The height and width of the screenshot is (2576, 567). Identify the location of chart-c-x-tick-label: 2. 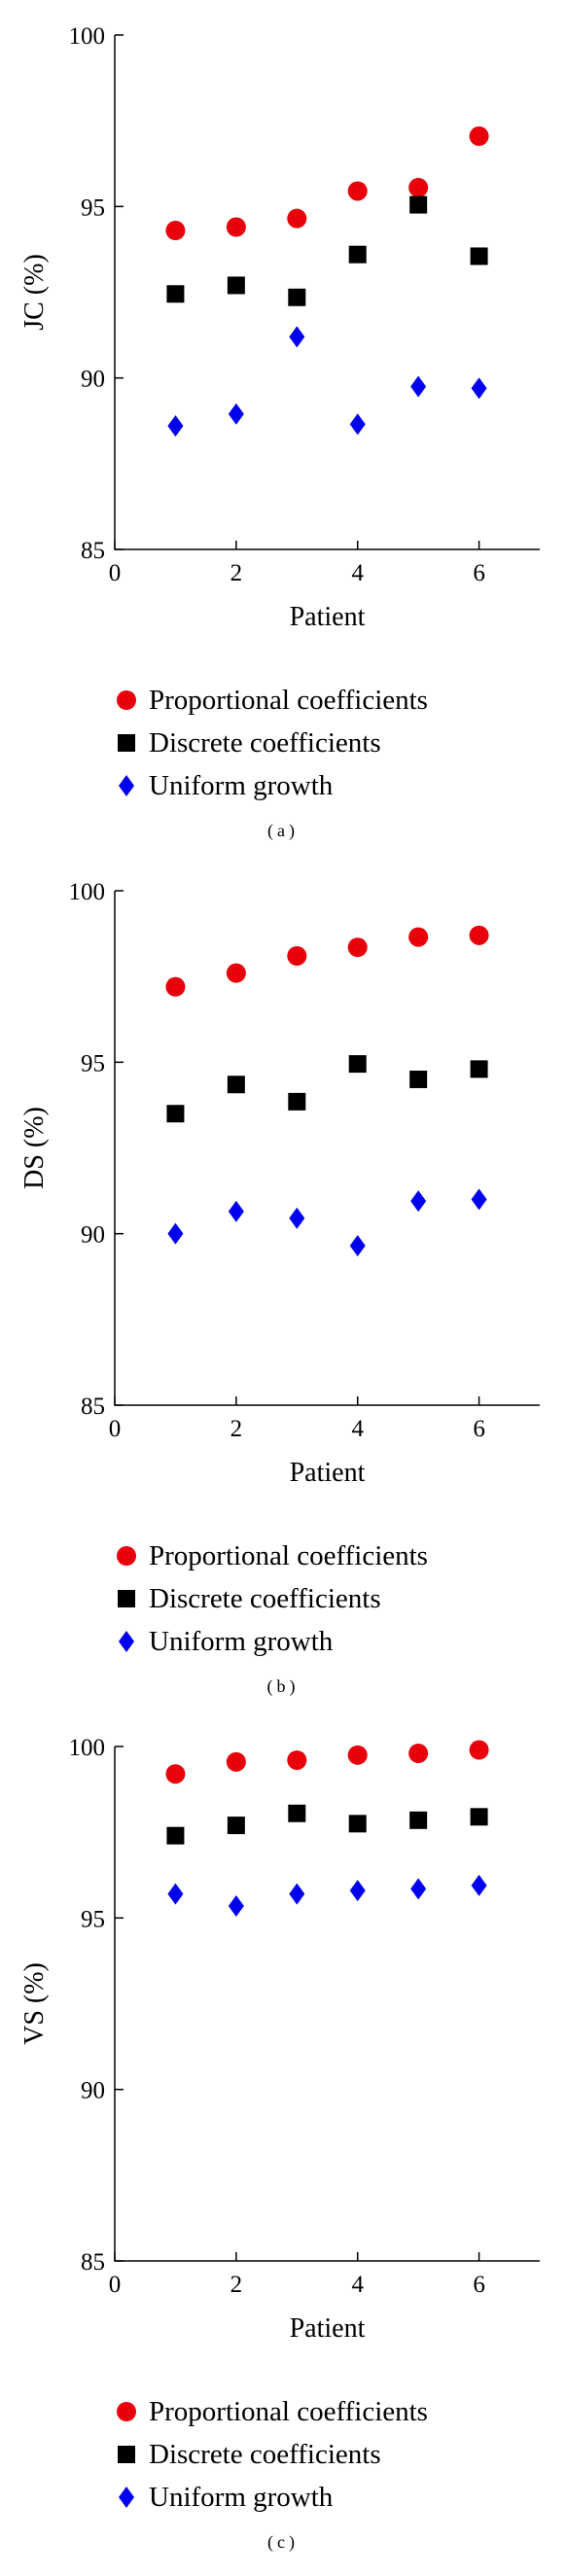
(236, 2285).